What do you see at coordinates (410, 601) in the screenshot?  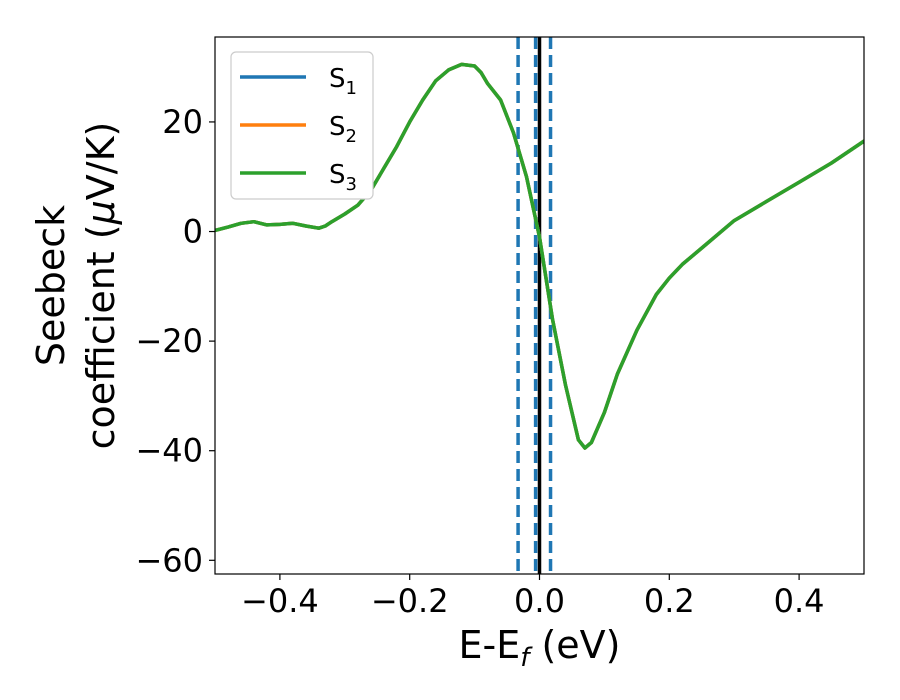 I see `x-tick-label: −0.2` at bounding box center [410, 601].